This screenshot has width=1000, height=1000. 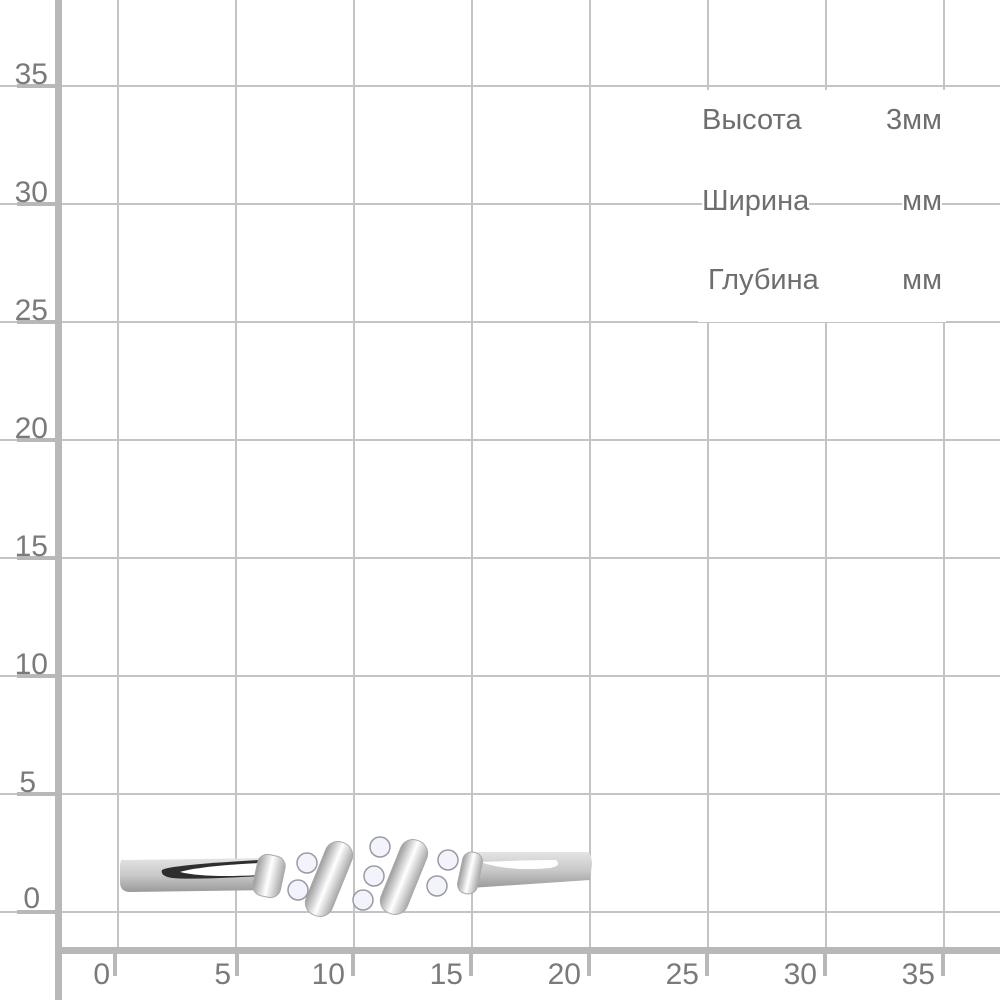 What do you see at coordinates (31, 898) in the screenshot?
I see `y-tick-label: 0` at bounding box center [31, 898].